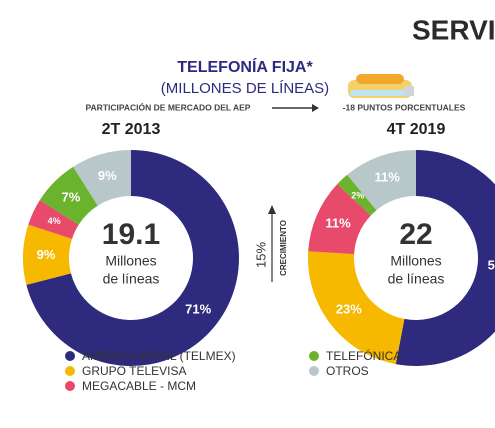 The width and height of the screenshot is (495, 428). I want to click on right-note: -18 PUNTOS PORCENTUALES, so click(404, 107).